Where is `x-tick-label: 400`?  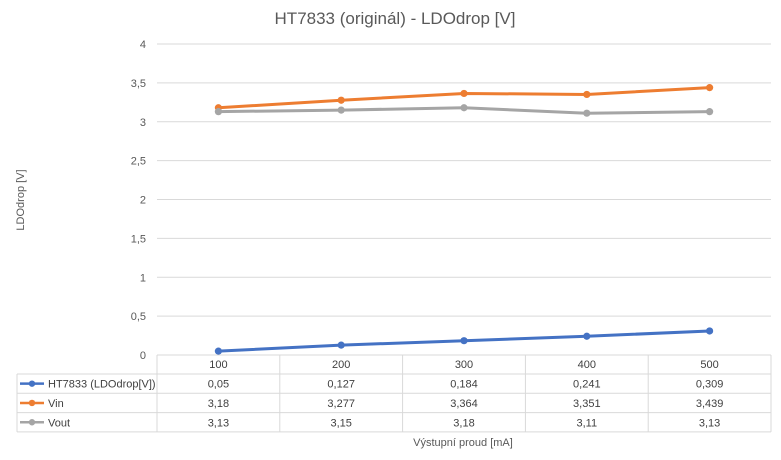
x-tick-label: 400 is located at coordinates (587, 365).